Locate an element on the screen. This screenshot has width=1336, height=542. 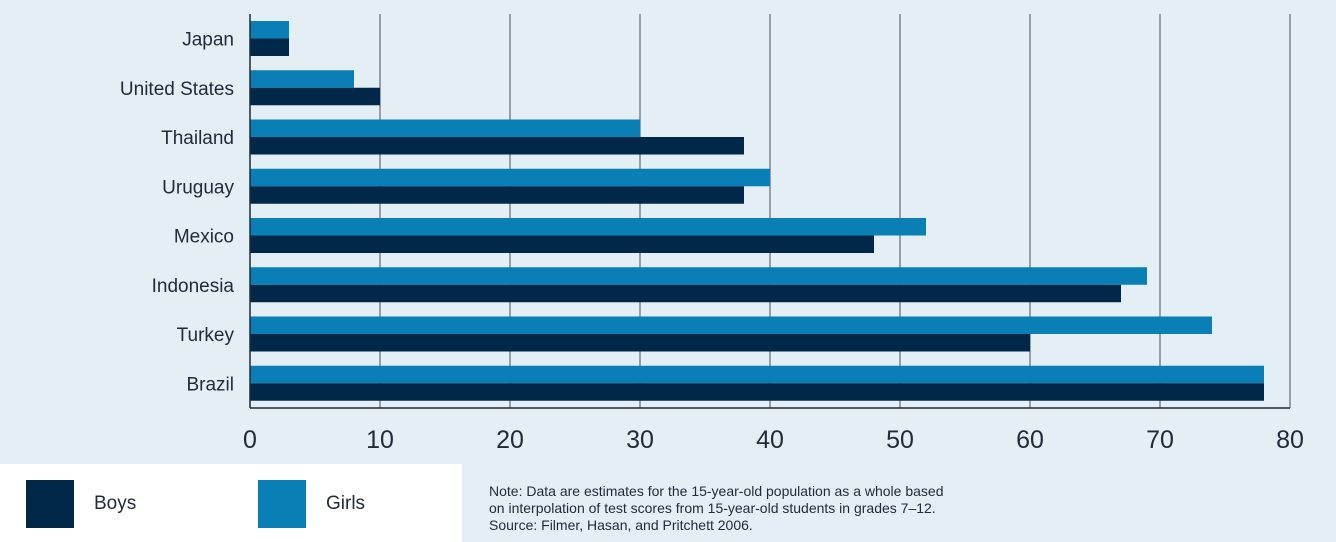
category-label: Japan is located at coordinates (208, 40).